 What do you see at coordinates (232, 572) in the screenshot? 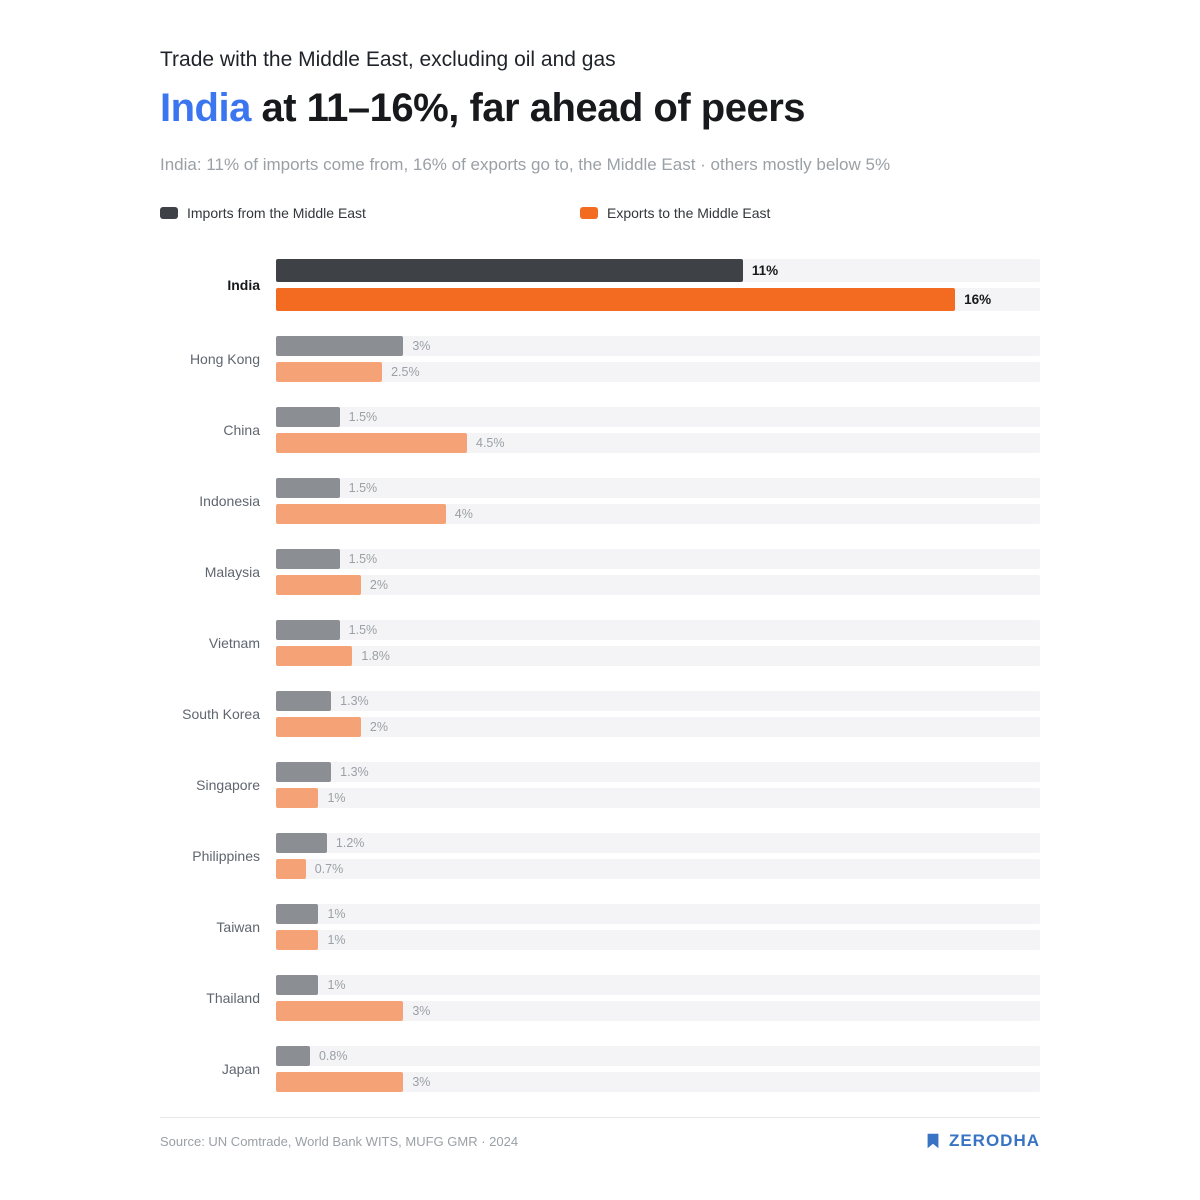
I see `category-label: Malaysia` at bounding box center [232, 572].